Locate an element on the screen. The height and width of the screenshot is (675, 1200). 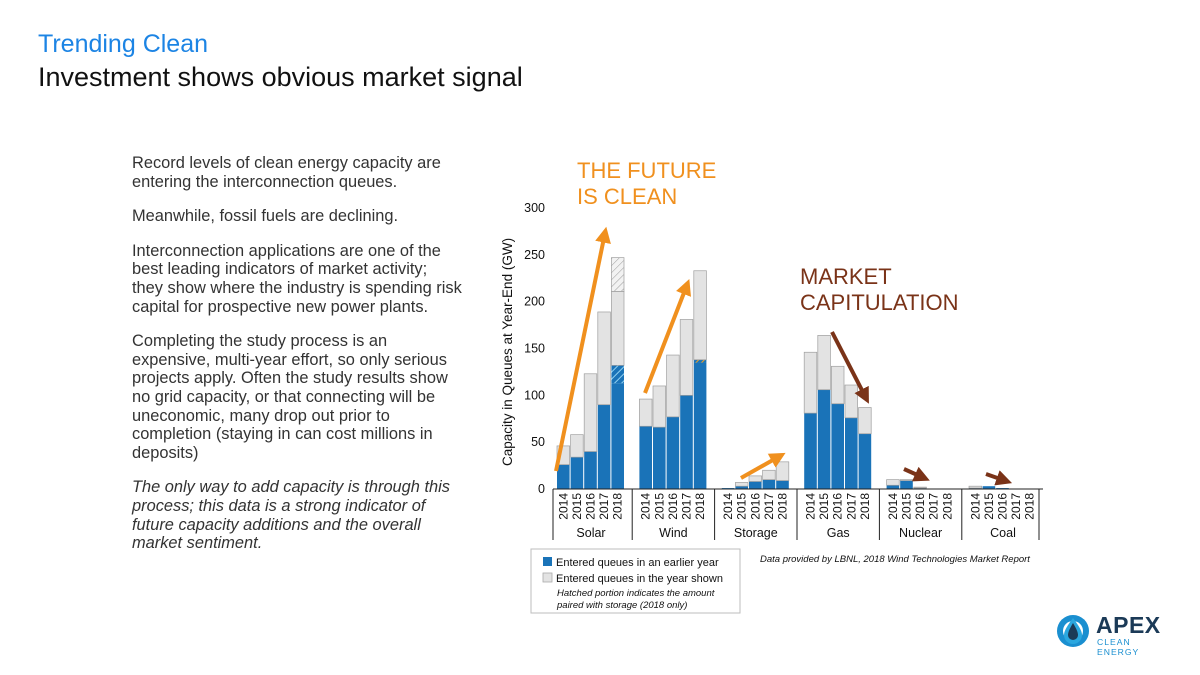
x-tick-label-nuclear-2018: 2018 is located at coordinates (947, 506).